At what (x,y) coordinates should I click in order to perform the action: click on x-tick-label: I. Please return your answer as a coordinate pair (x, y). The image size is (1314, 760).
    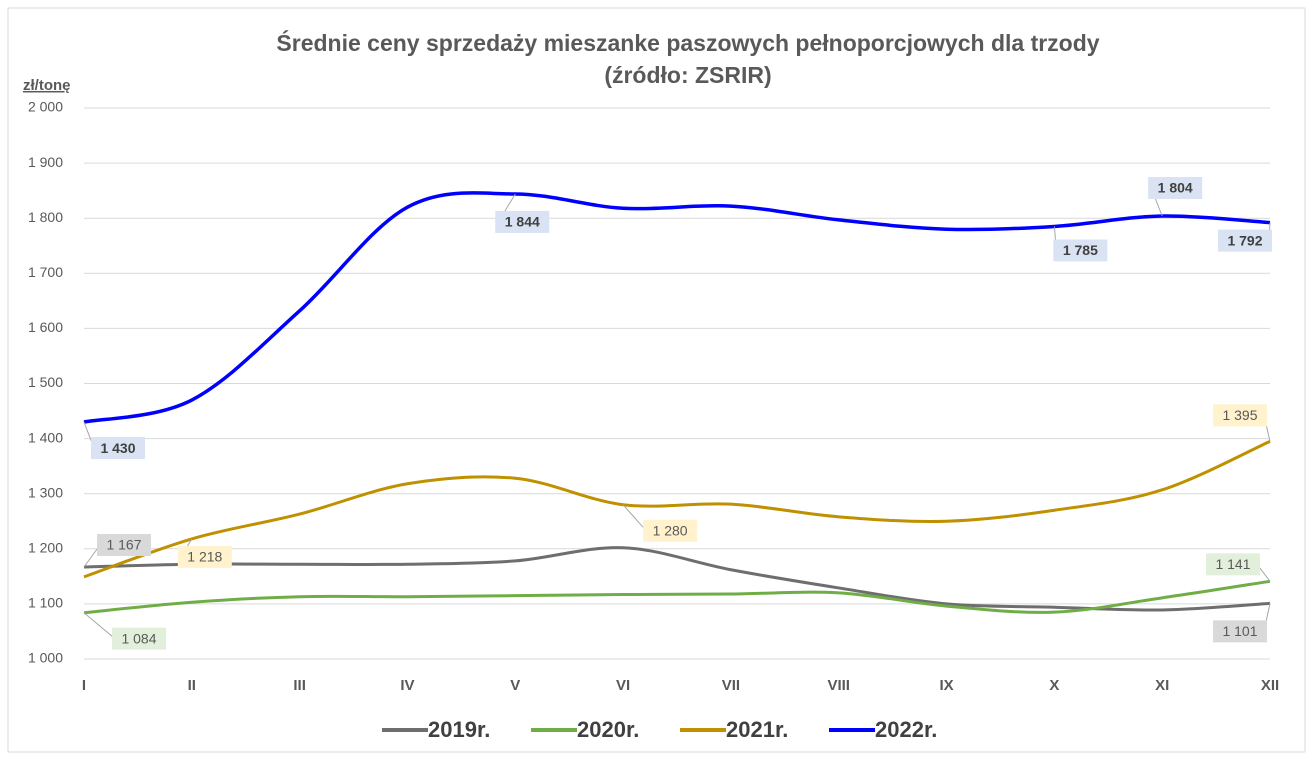
    Looking at the image, I should click on (84, 685).